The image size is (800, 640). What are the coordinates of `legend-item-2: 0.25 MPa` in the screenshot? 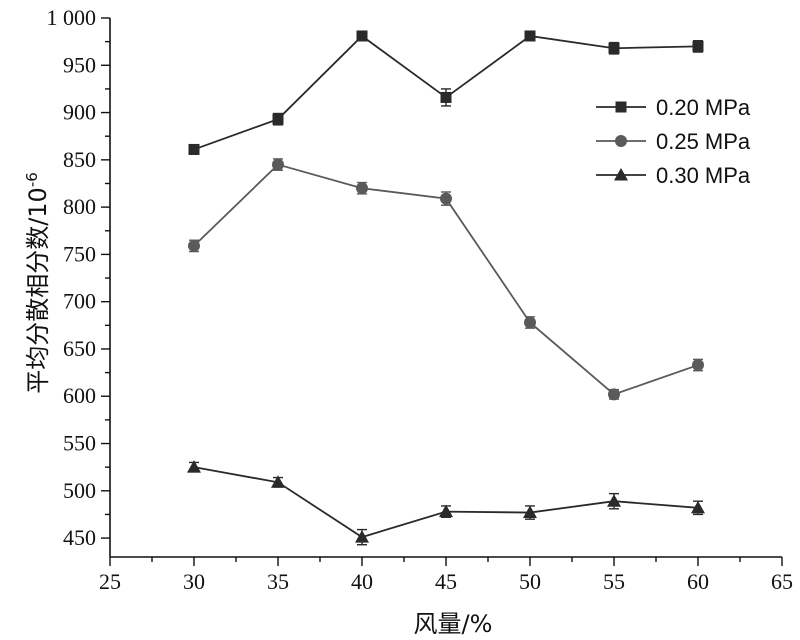 It's located at (673, 141).